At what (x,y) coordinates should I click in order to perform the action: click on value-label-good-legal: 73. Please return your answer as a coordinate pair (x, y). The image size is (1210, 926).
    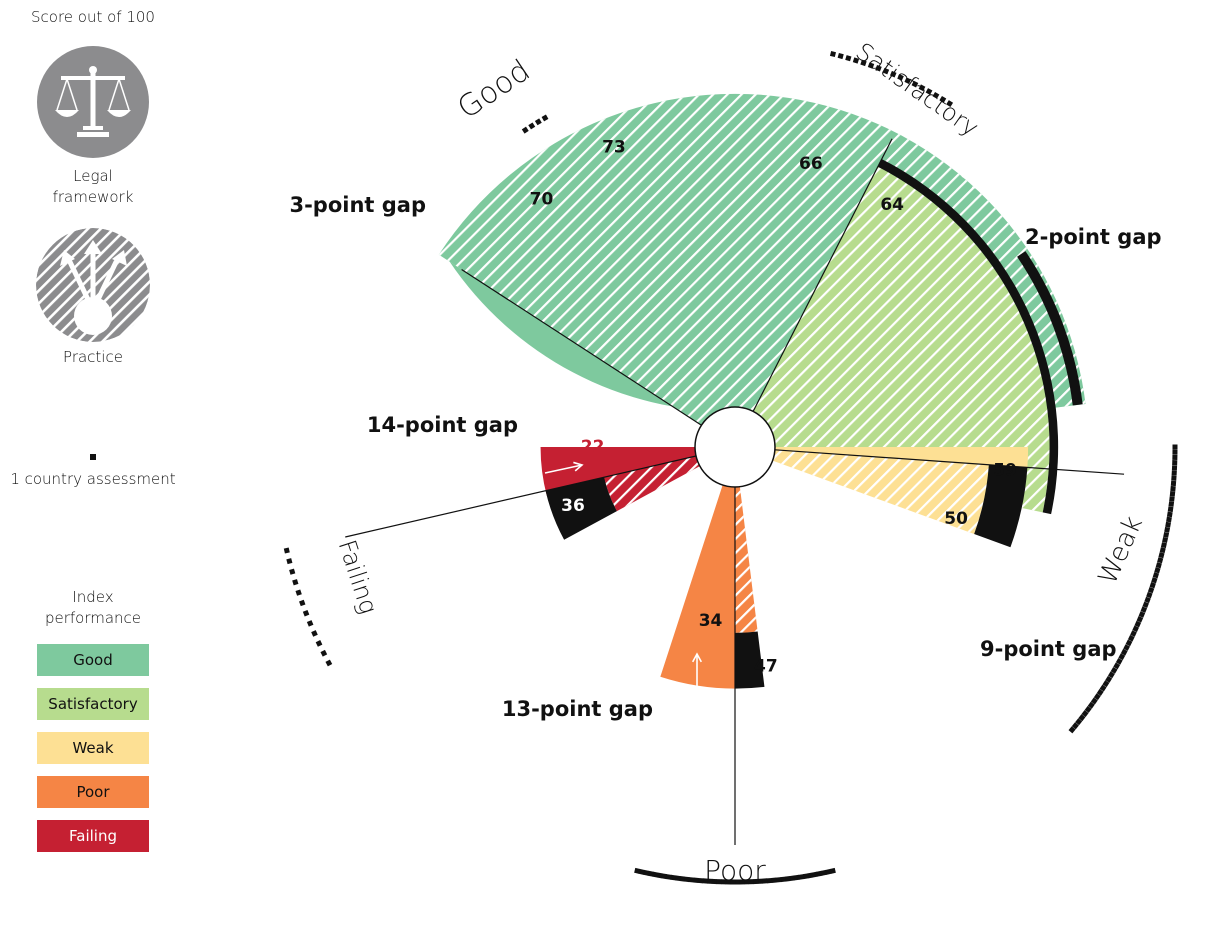
    Looking at the image, I should click on (614, 147).